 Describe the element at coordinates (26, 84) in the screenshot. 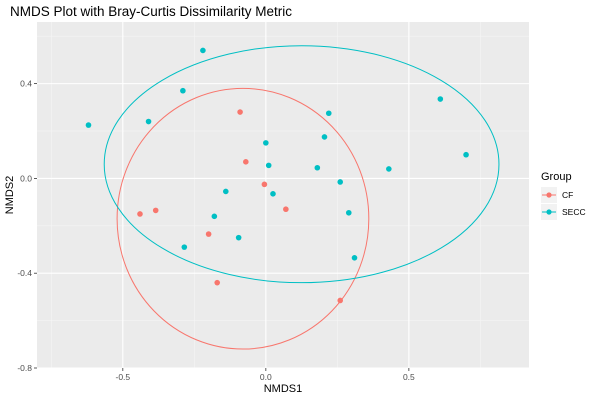

I see `y-tick-label: 0.4` at that location.